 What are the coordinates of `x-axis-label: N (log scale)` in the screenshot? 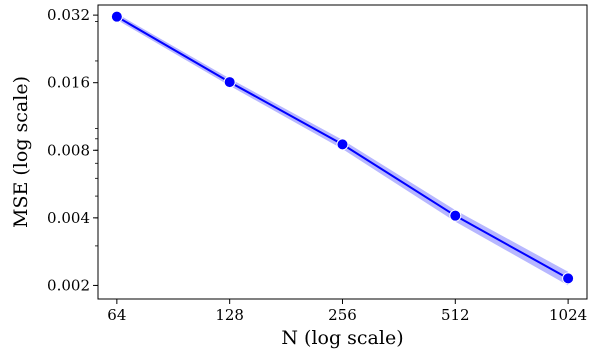 It's located at (342, 338).